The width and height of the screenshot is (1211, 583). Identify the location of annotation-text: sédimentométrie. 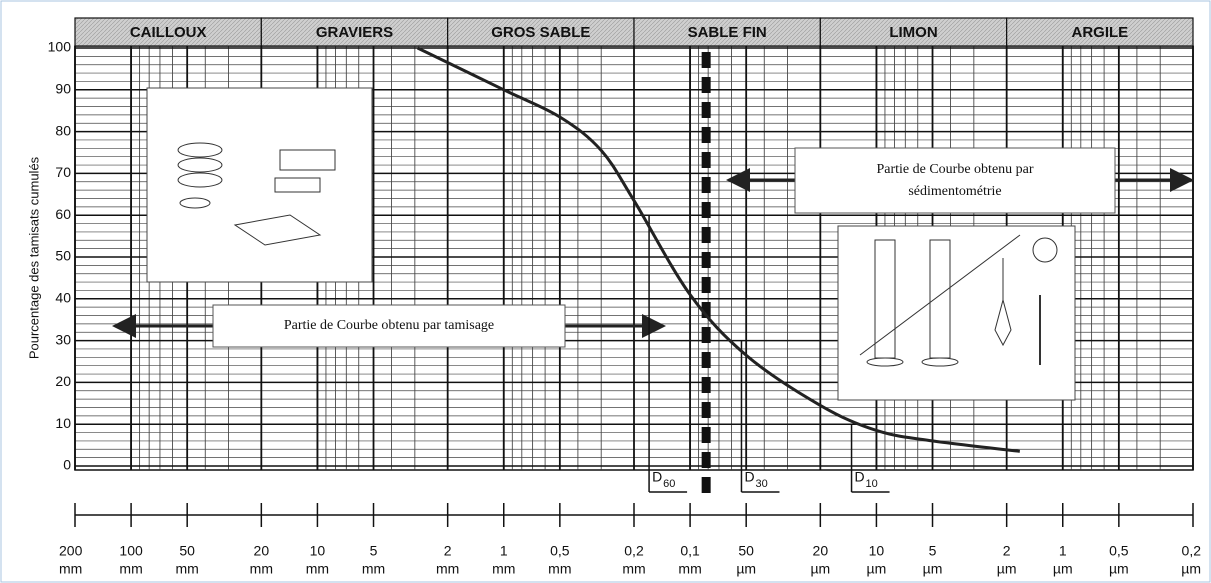
(954, 191).